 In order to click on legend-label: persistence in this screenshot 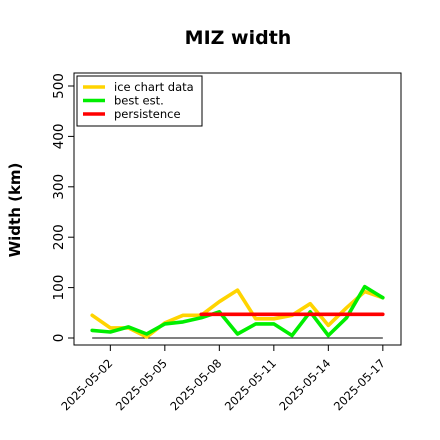, I will do `click(147, 114)`.